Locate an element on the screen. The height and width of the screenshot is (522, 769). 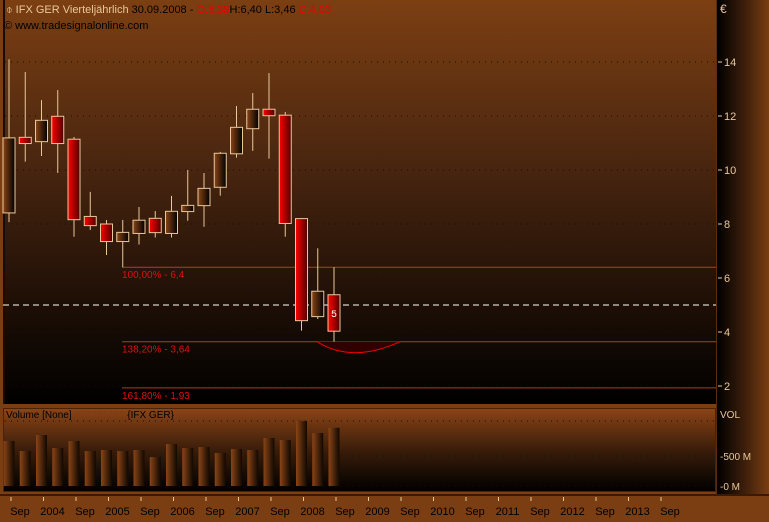
x-tick-label: 2013 is located at coordinates (637, 512).